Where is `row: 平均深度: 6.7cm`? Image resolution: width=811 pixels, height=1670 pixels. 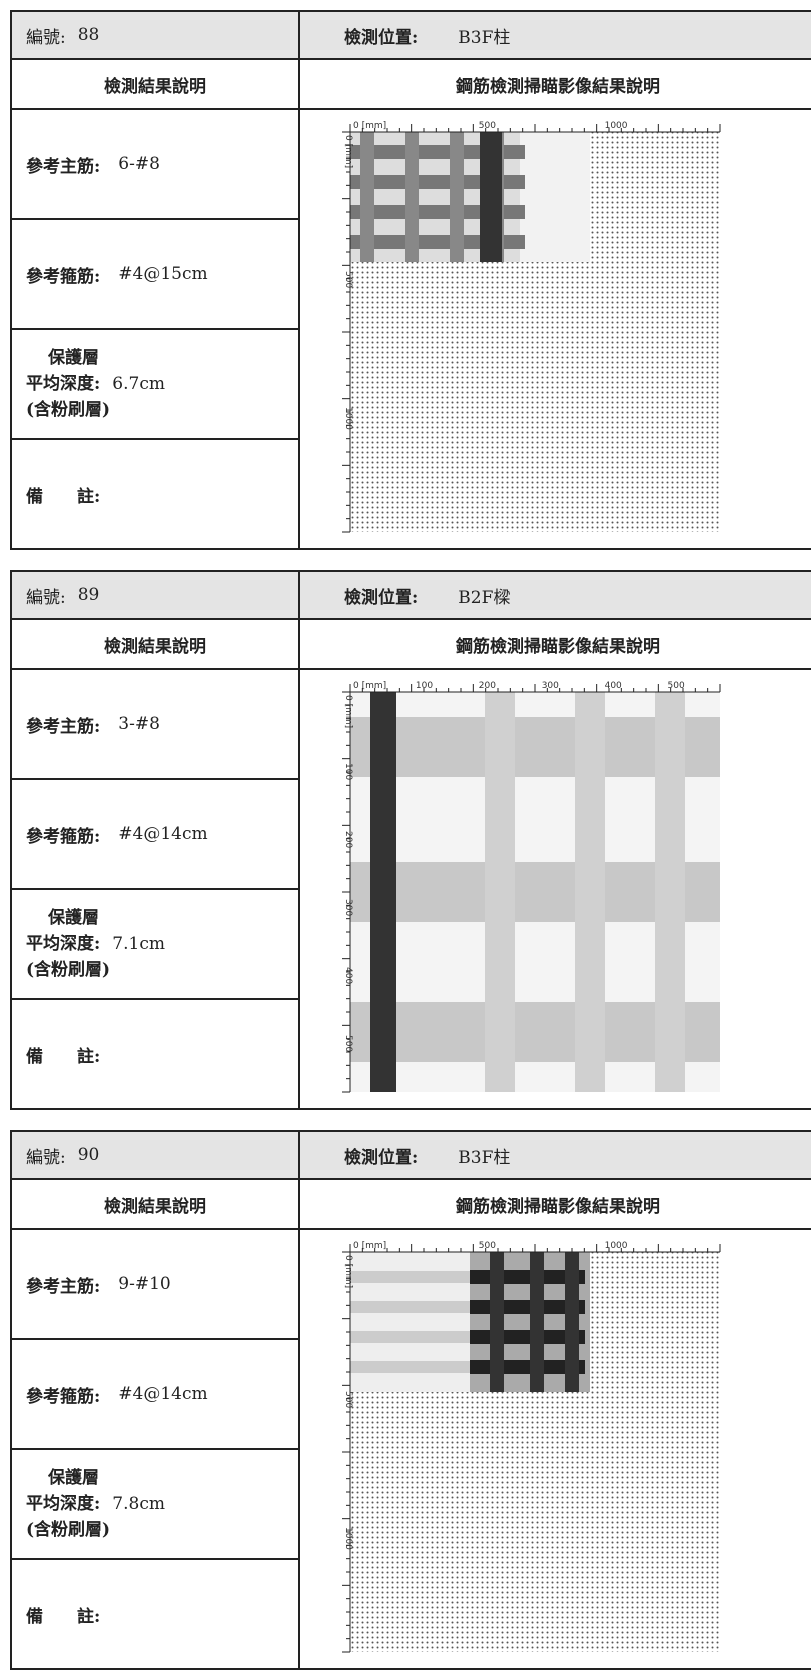 row: 平均深度: 6.7cm is located at coordinates (95, 384).